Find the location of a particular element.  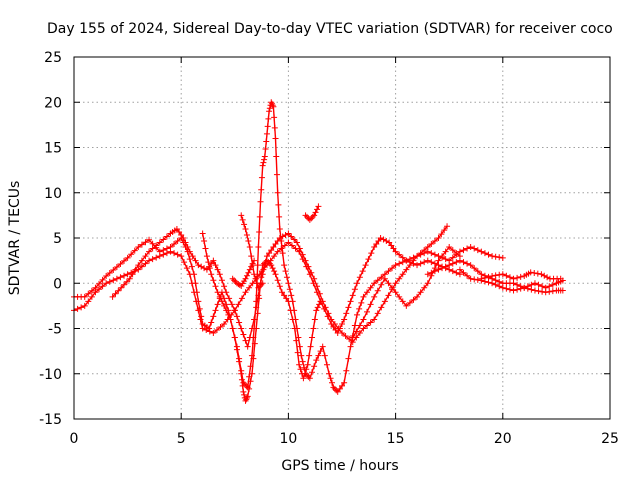

data-series-track-f is located at coordinates (243, 273).